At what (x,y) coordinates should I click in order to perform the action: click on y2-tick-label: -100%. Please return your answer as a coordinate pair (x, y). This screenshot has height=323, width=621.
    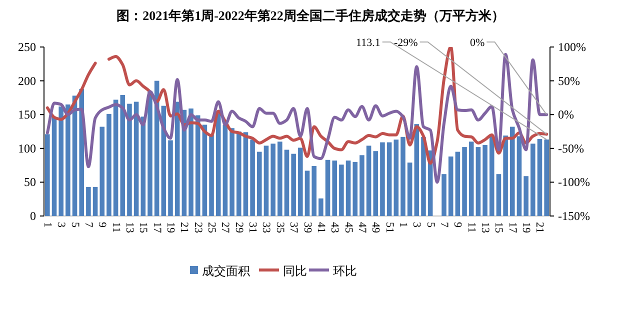
    Looking at the image, I should click on (574, 182).